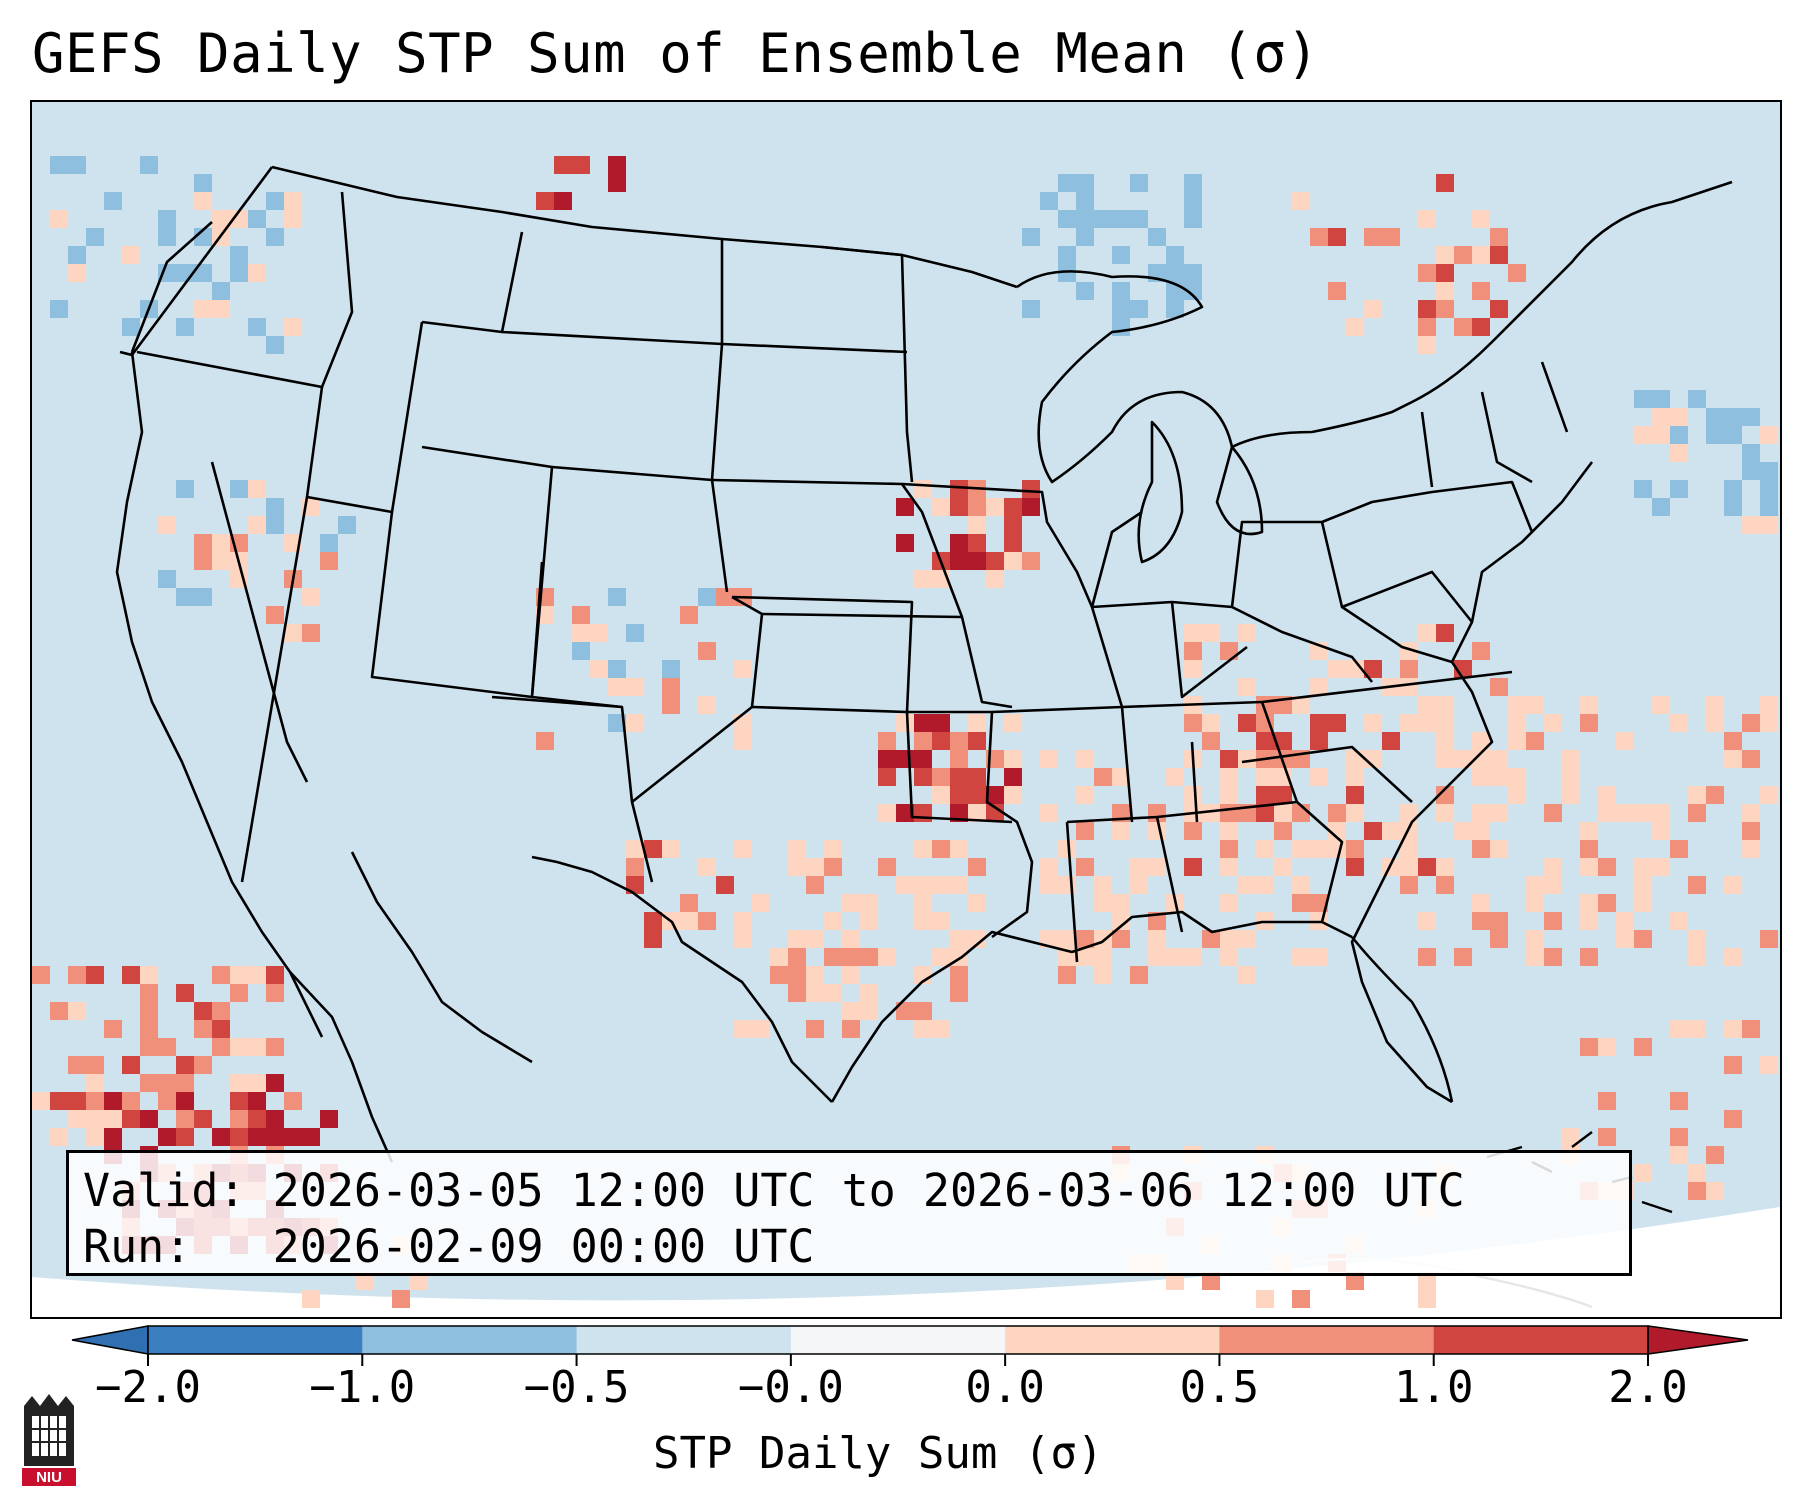 The image size is (1803, 1506). Describe the element at coordinates (898, 1340) in the screenshot. I see `colorbar-outline` at that location.